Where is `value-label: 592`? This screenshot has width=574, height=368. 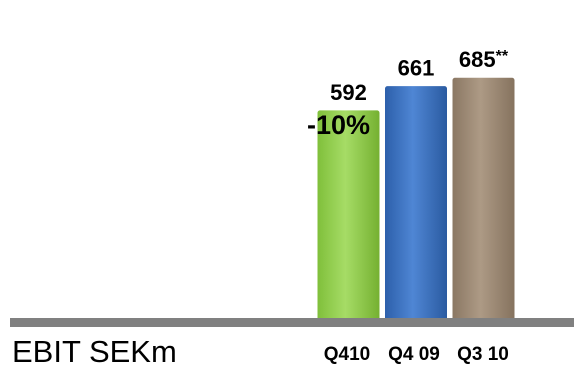
value-label: 592 is located at coordinates (348, 92).